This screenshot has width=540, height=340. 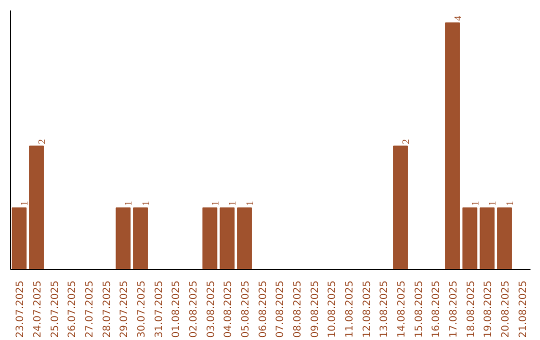 What do you see at coordinates (458, 18) in the screenshot?
I see `data-label: 4` at bounding box center [458, 18].